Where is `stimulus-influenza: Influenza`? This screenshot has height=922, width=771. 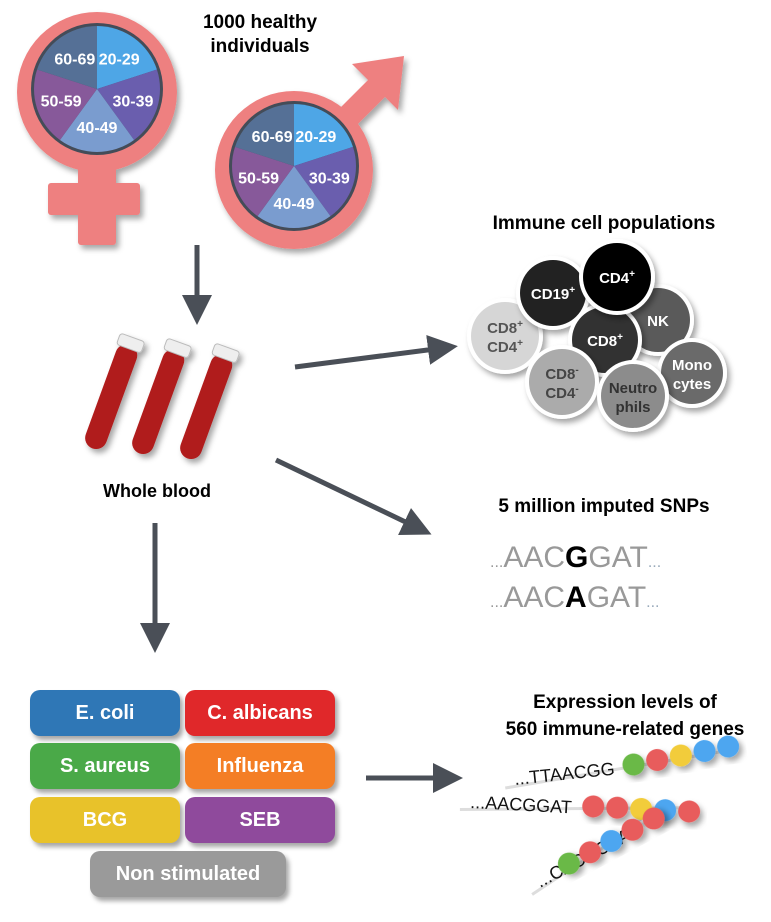
stimulus-influenza: Influenza is located at coordinates (260, 766).